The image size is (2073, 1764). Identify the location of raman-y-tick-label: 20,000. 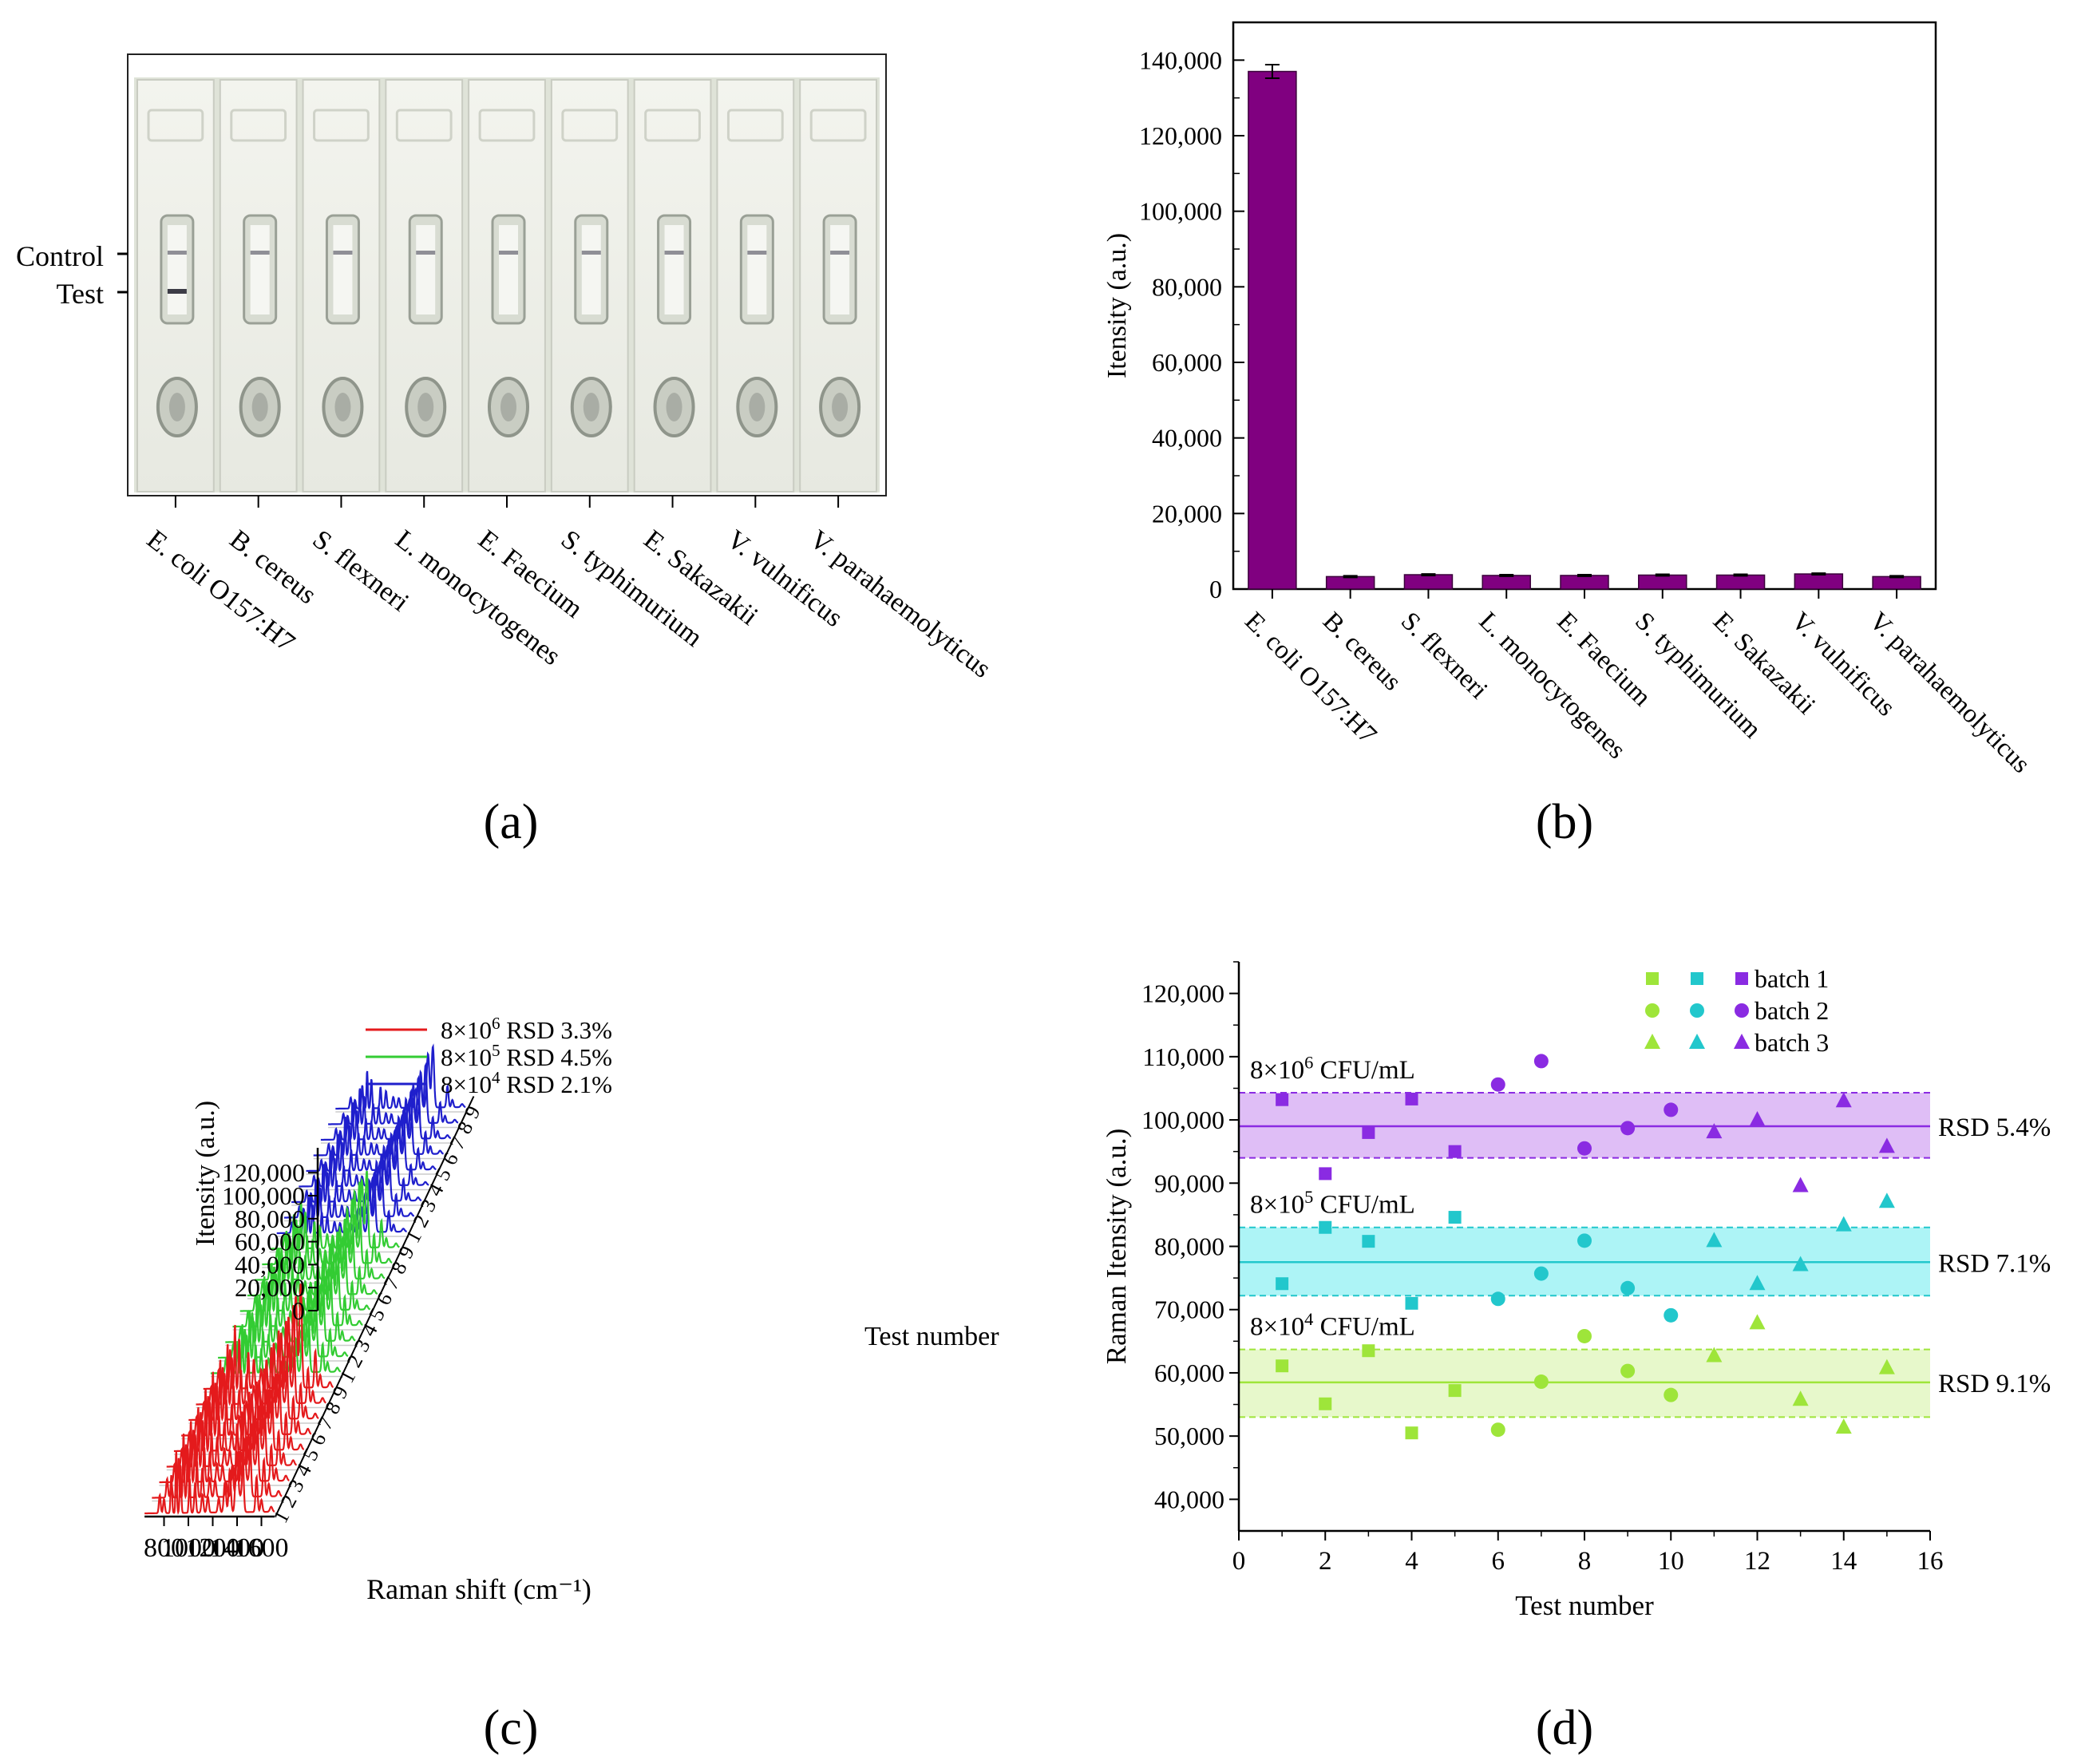
(270, 1287).